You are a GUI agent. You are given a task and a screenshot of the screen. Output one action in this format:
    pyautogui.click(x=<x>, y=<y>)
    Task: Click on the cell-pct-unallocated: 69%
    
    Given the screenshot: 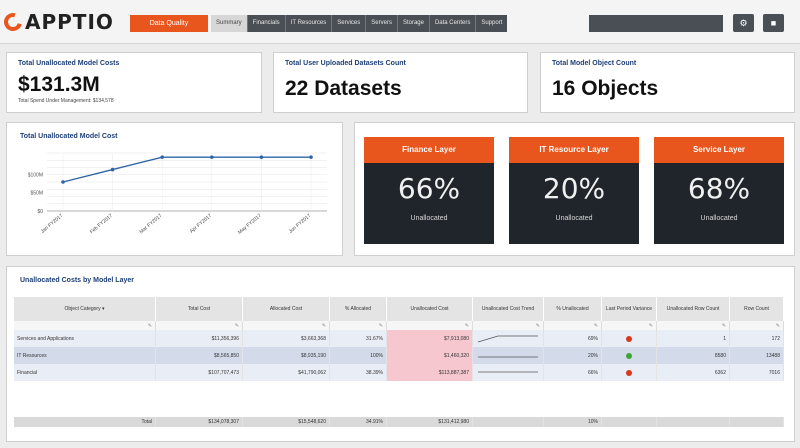 What is the action you would take?
    pyautogui.click(x=573, y=338)
    